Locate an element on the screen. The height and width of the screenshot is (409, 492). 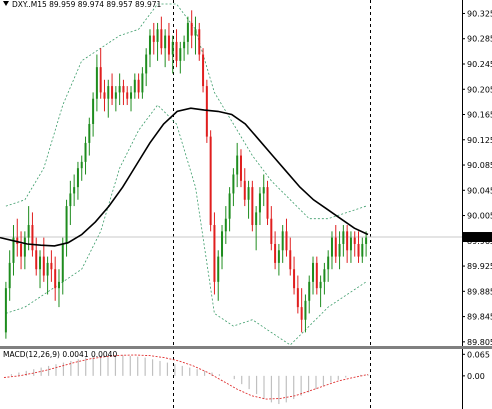
current-price-label: 89.971 is located at coordinates (478, 237).